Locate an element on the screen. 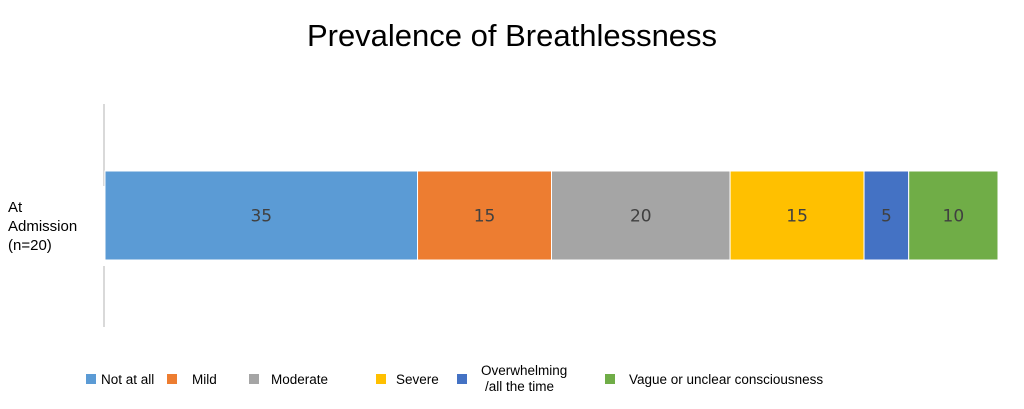  legend-label-line: /all the time is located at coordinates (520, 386).